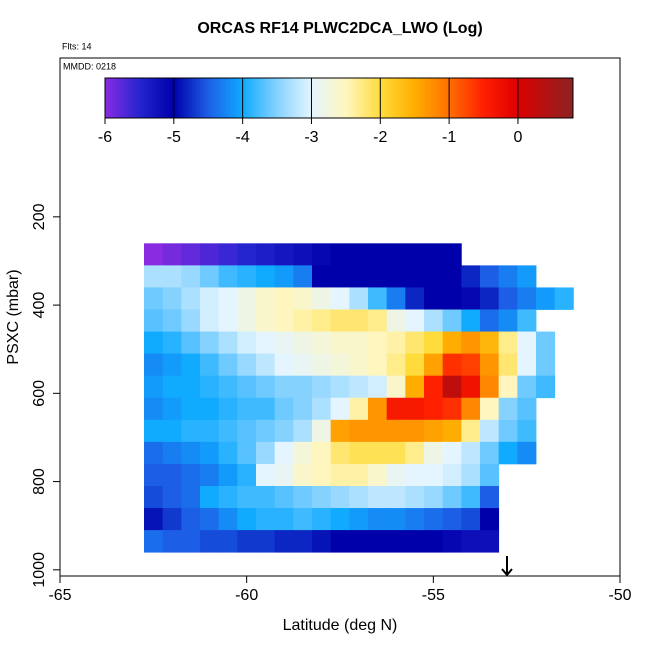 The image size is (650, 655). What do you see at coordinates (174, 137) in the screenshot?
I see `colorbar-tick-label: -5` at bounding box center [174, 137].